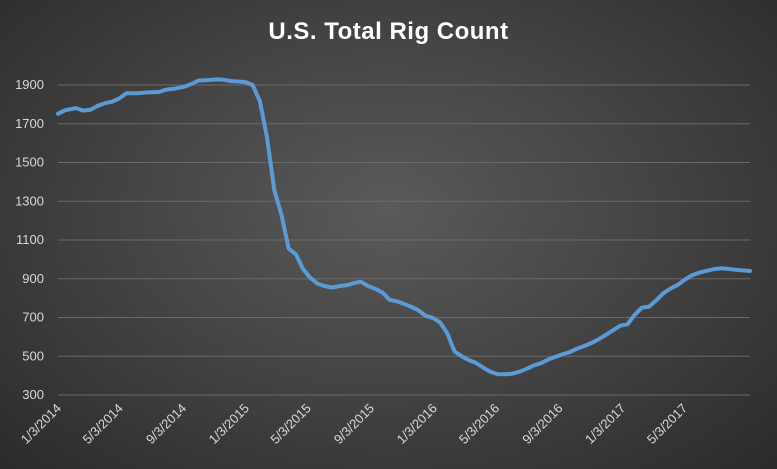 The height and width of the screenshot is (469, 777). Describe the element at coordinates (290, 424) in the screenshot. I see `x-tick-label: 5/3/2015` at that location.